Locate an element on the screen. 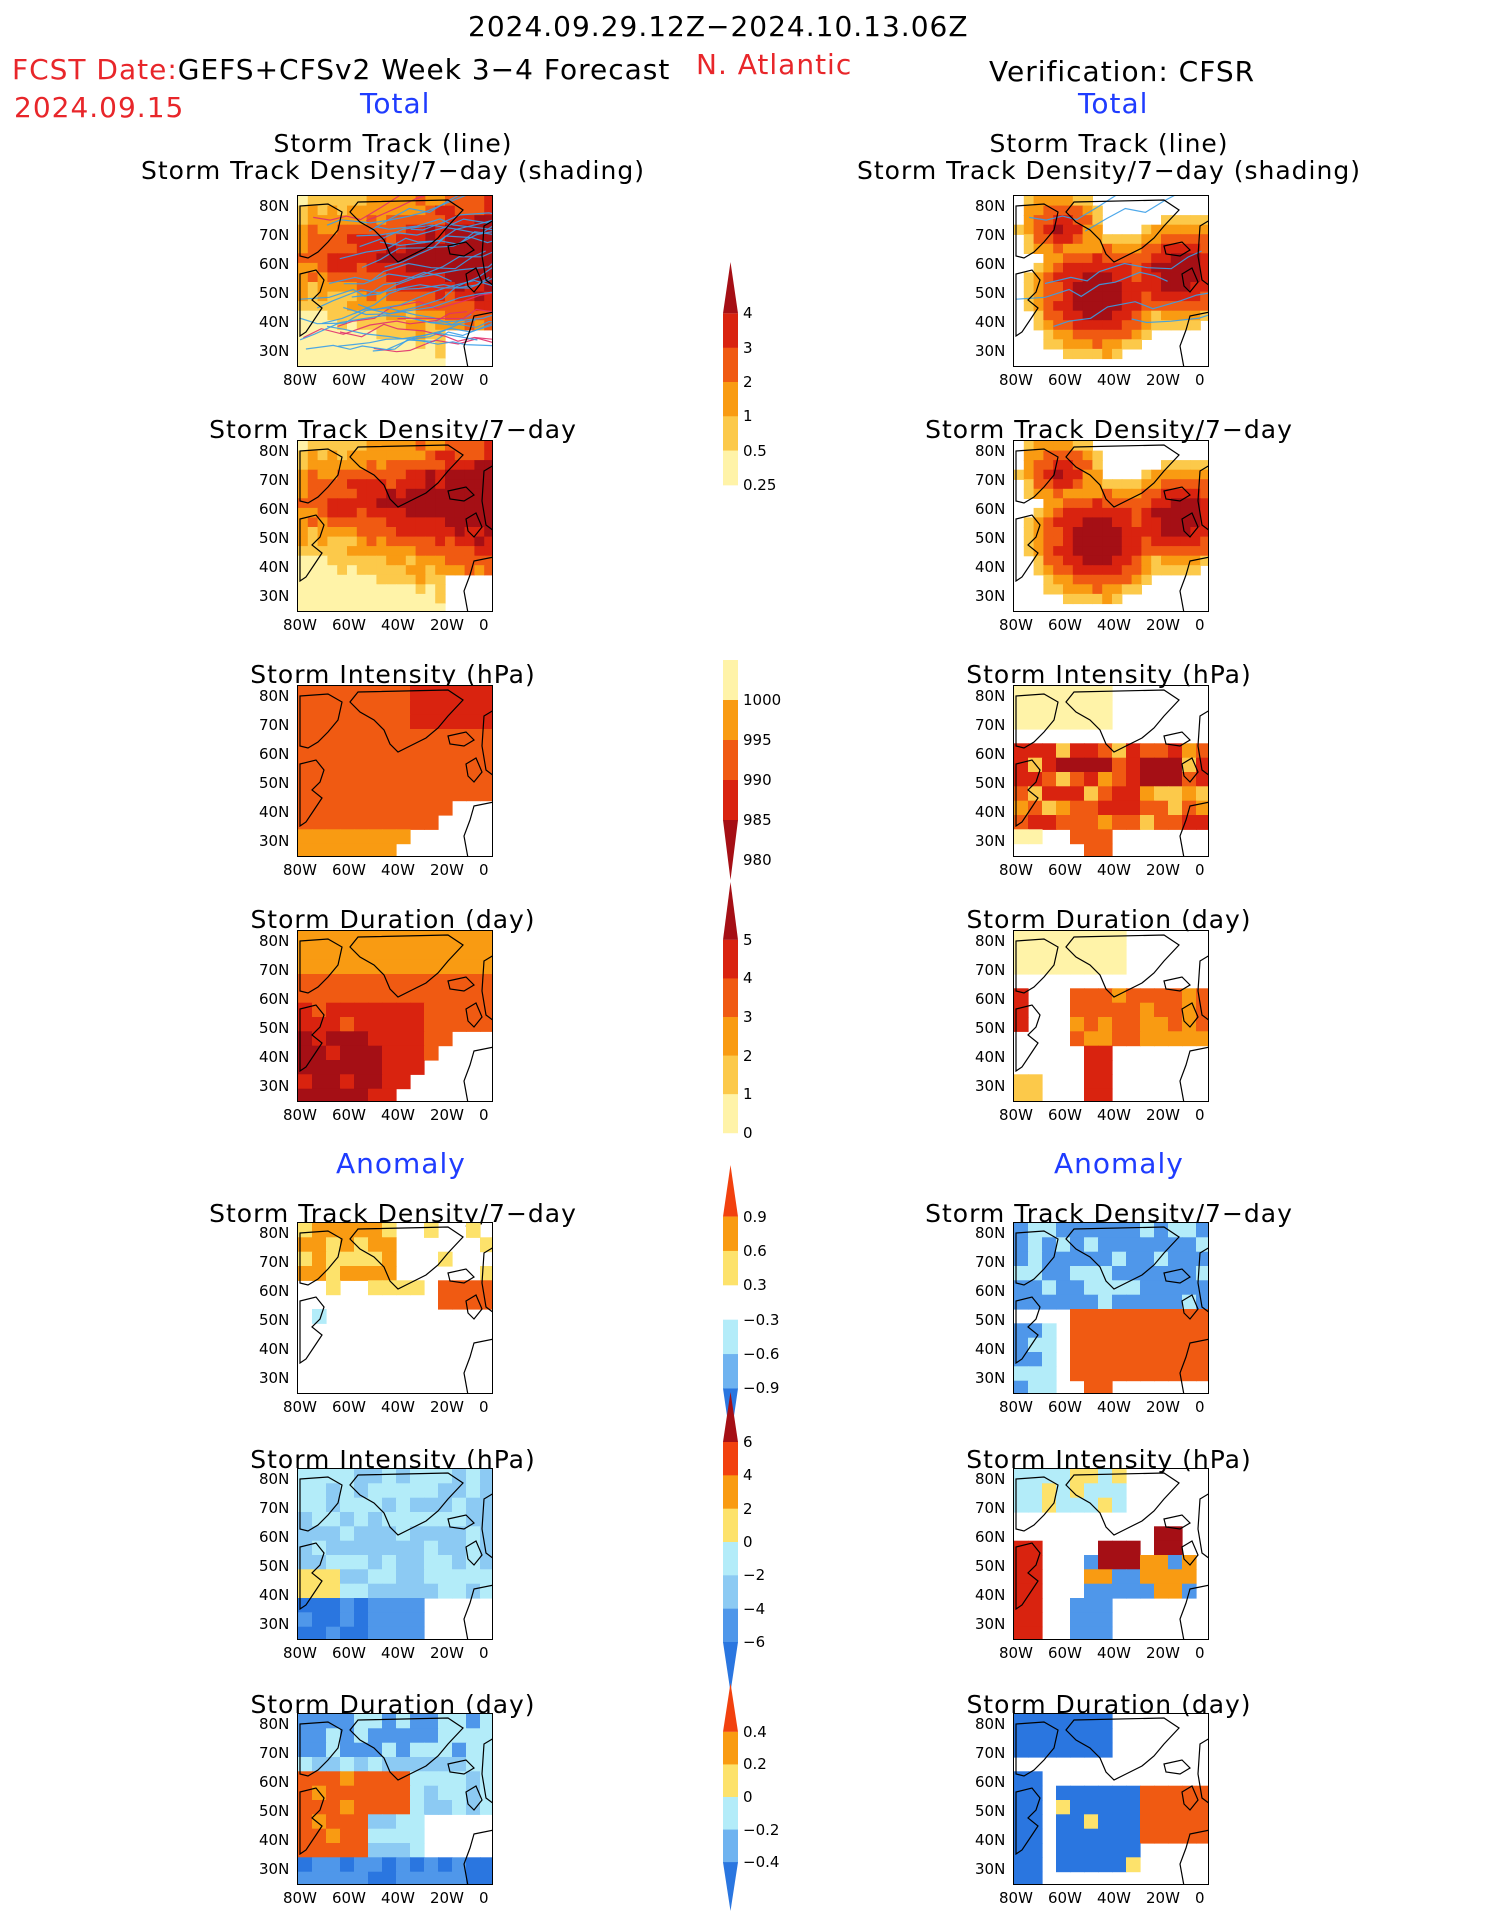 The height and width of the screenshot is (1925, 1487). colorbar-tick-label: 980 is located at coordinates (757, 860).